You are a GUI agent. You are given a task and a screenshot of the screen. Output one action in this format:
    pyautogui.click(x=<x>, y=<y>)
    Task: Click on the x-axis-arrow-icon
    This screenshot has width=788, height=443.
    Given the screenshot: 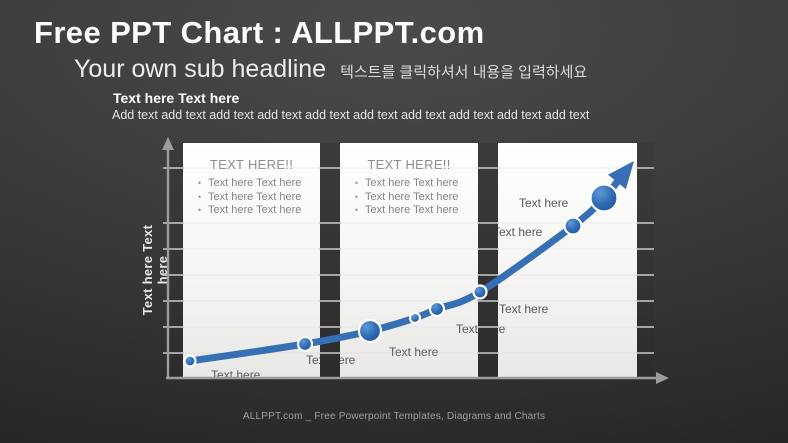 What is the action you would take?
    pyautogui.click(x=662, y=378)
    